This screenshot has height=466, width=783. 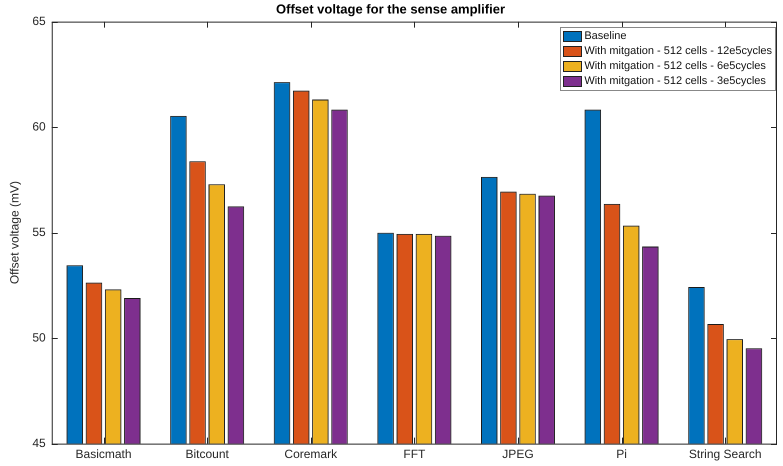 I want to click on legend-label: With mitgation - 512 cells - 3e5cycles, so click(x=675, y=81).